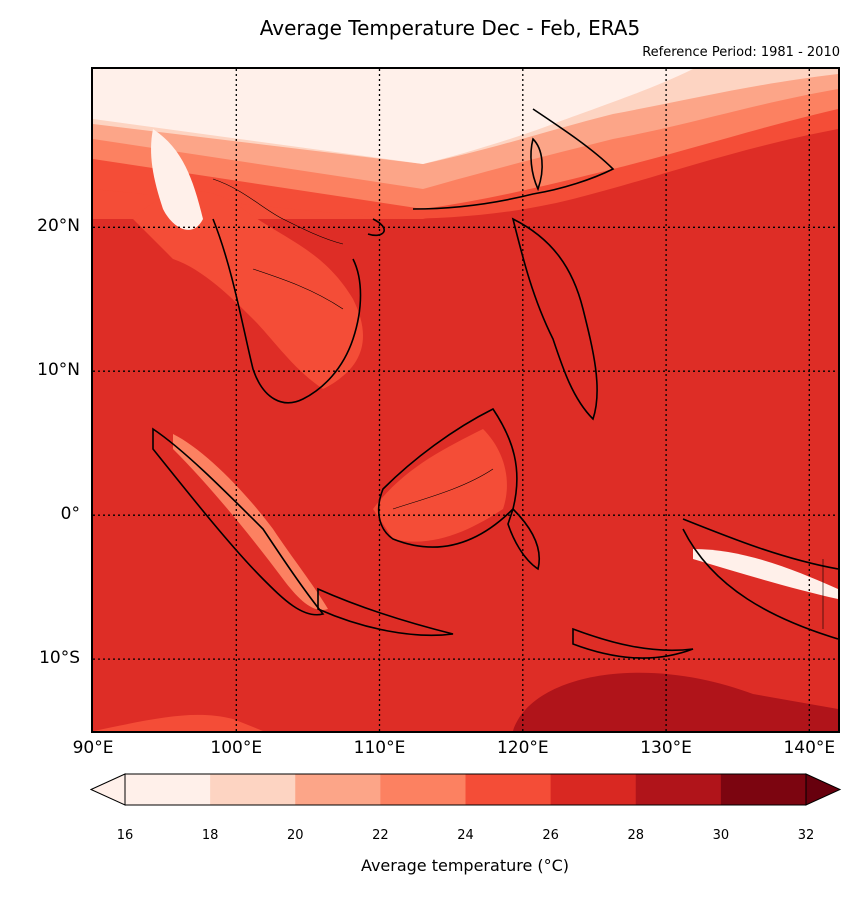  Describe the element at coordinates (236, 748) in the screenshot. I see `x-tick-label: 100°E` at that location.